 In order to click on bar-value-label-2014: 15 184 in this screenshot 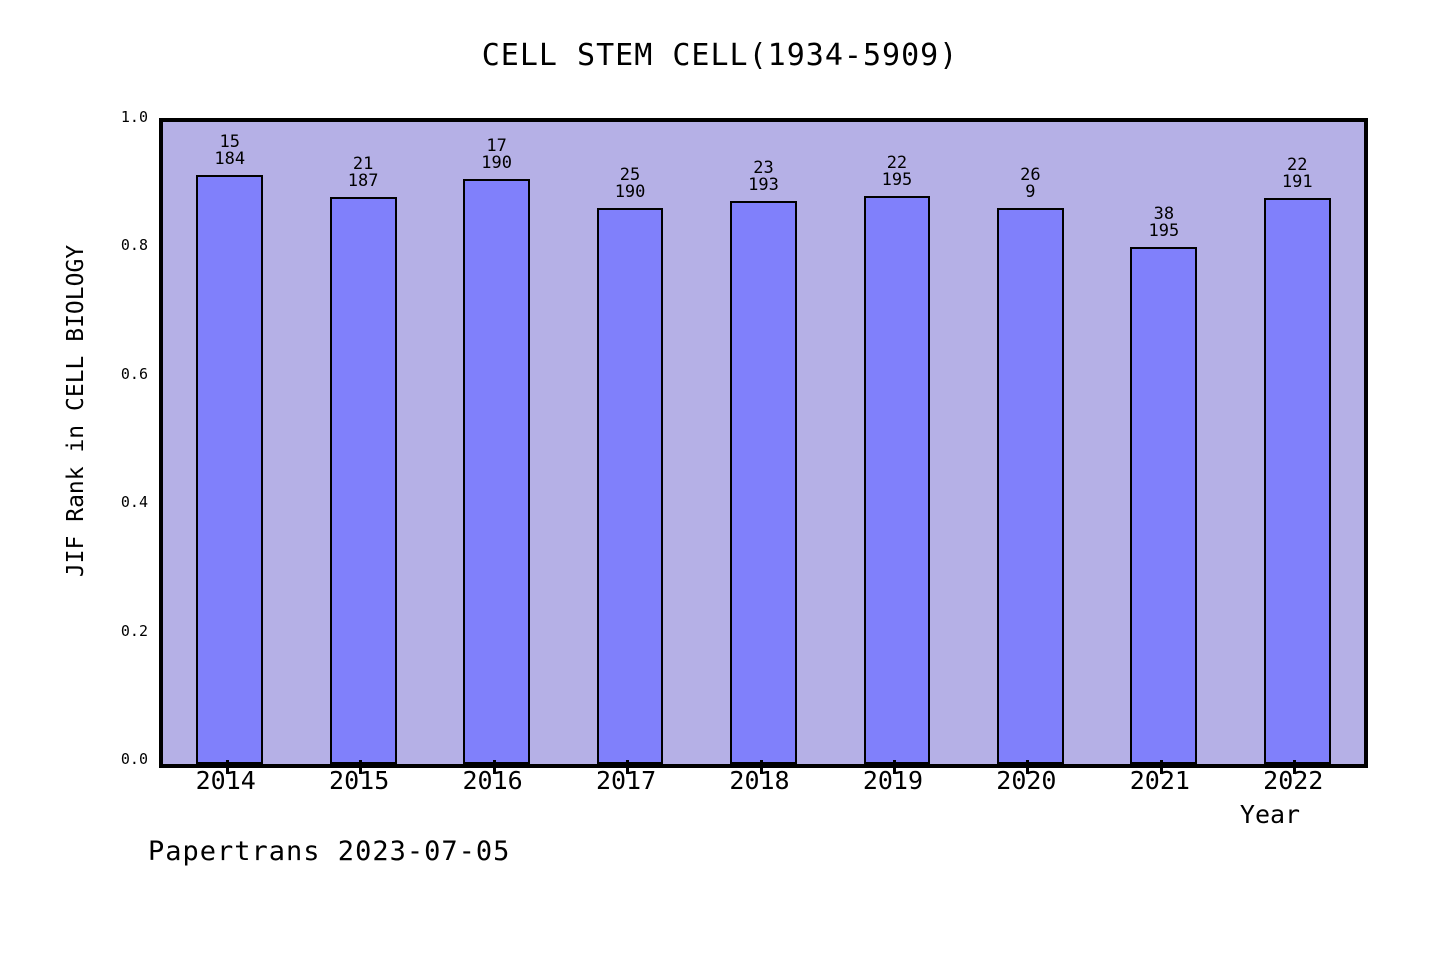, I will do `click(230, 150)`.